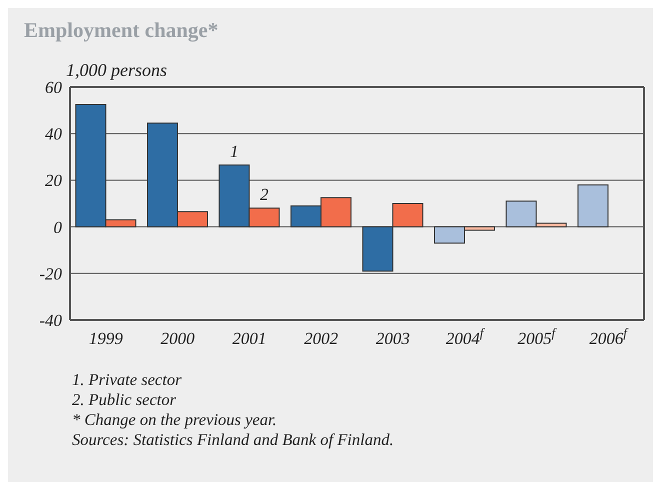 The height and width of the screenshot is (482, 664). Describe the element at coordinates (178, 338) in the screenshot. I see `x-tick-label: 2000` at that location.